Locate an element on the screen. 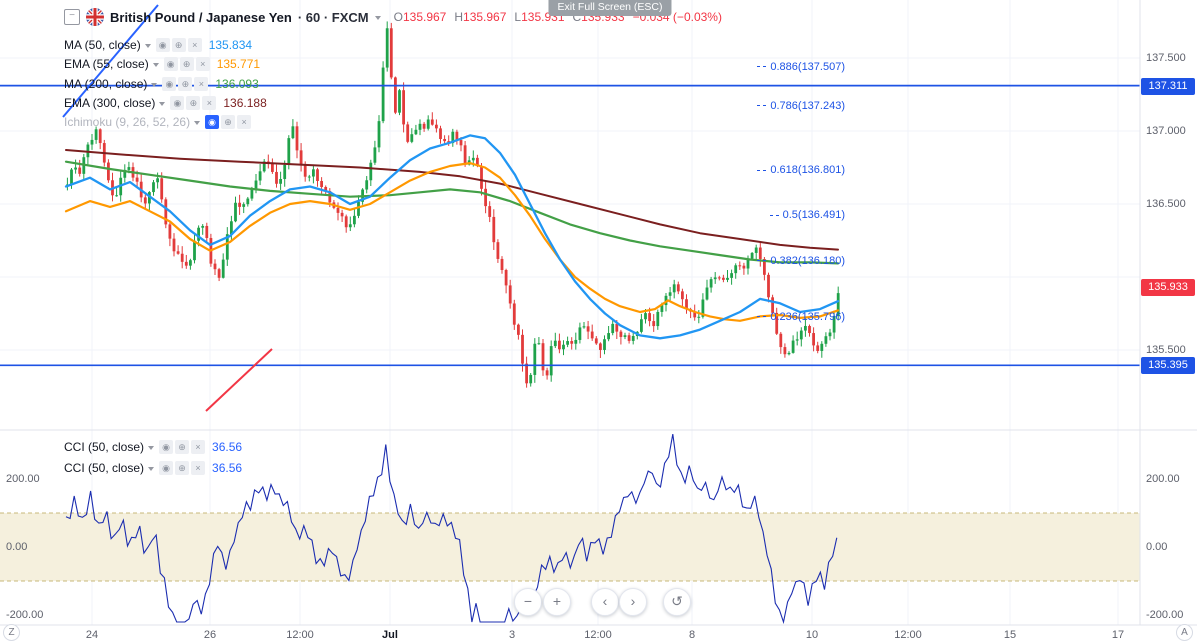  zoom-in-button: + is located at coordinates (557, 602).